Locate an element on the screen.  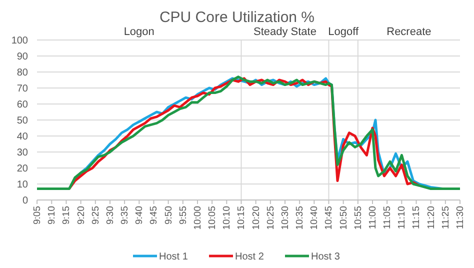
x-tick-label: 10:00 is located at coordinates (198, 218).